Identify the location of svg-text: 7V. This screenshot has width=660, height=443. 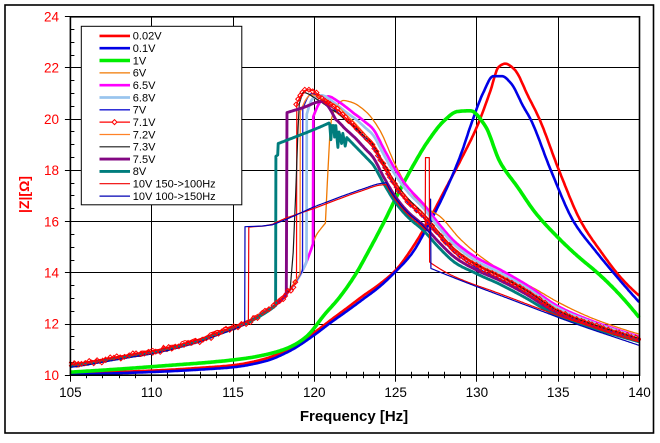
(140, 111).